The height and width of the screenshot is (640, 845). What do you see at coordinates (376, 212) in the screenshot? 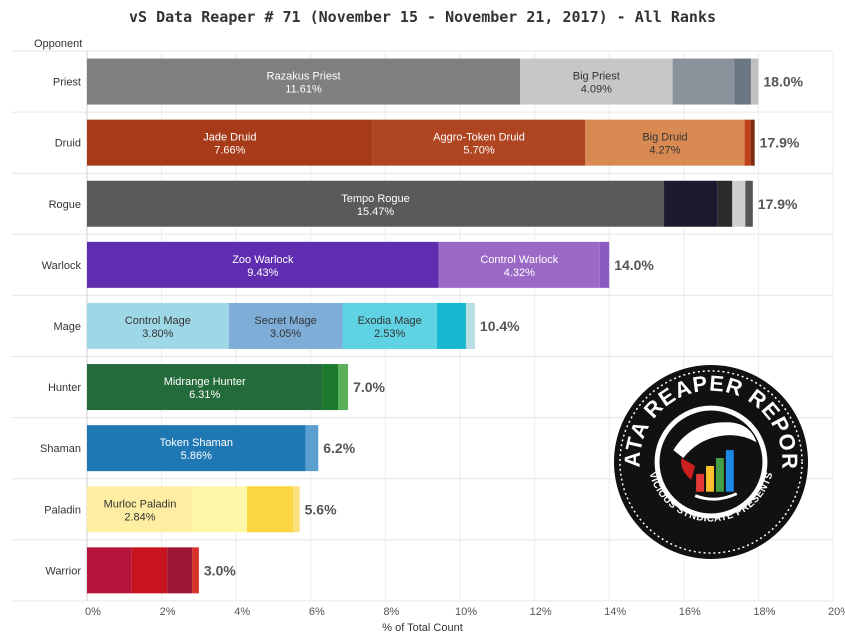
I see `segment-value-label: 15.47%` at bounding box center [376, 212].